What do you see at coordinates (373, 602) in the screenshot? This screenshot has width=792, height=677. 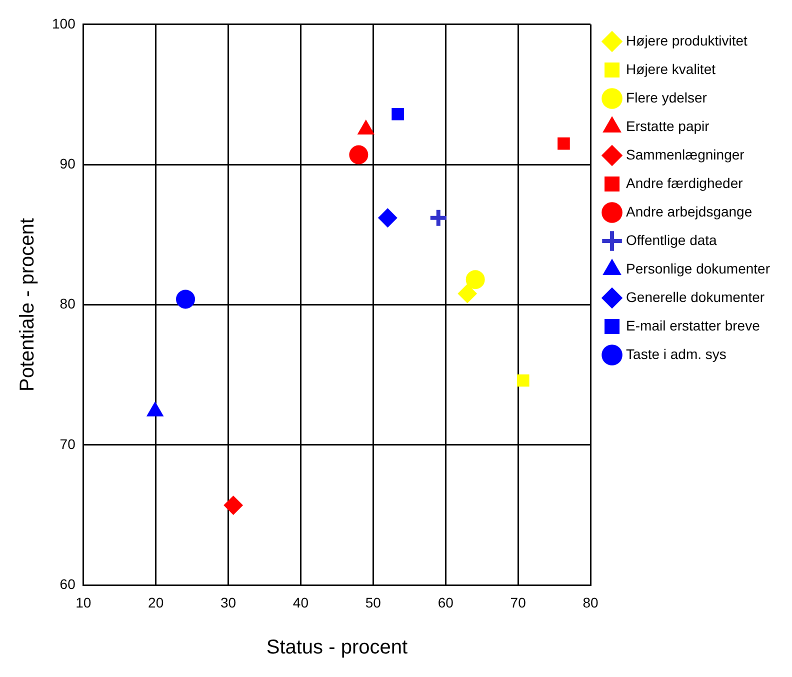 I see `x-tick-label: 50` at bounding box center [373, 602].